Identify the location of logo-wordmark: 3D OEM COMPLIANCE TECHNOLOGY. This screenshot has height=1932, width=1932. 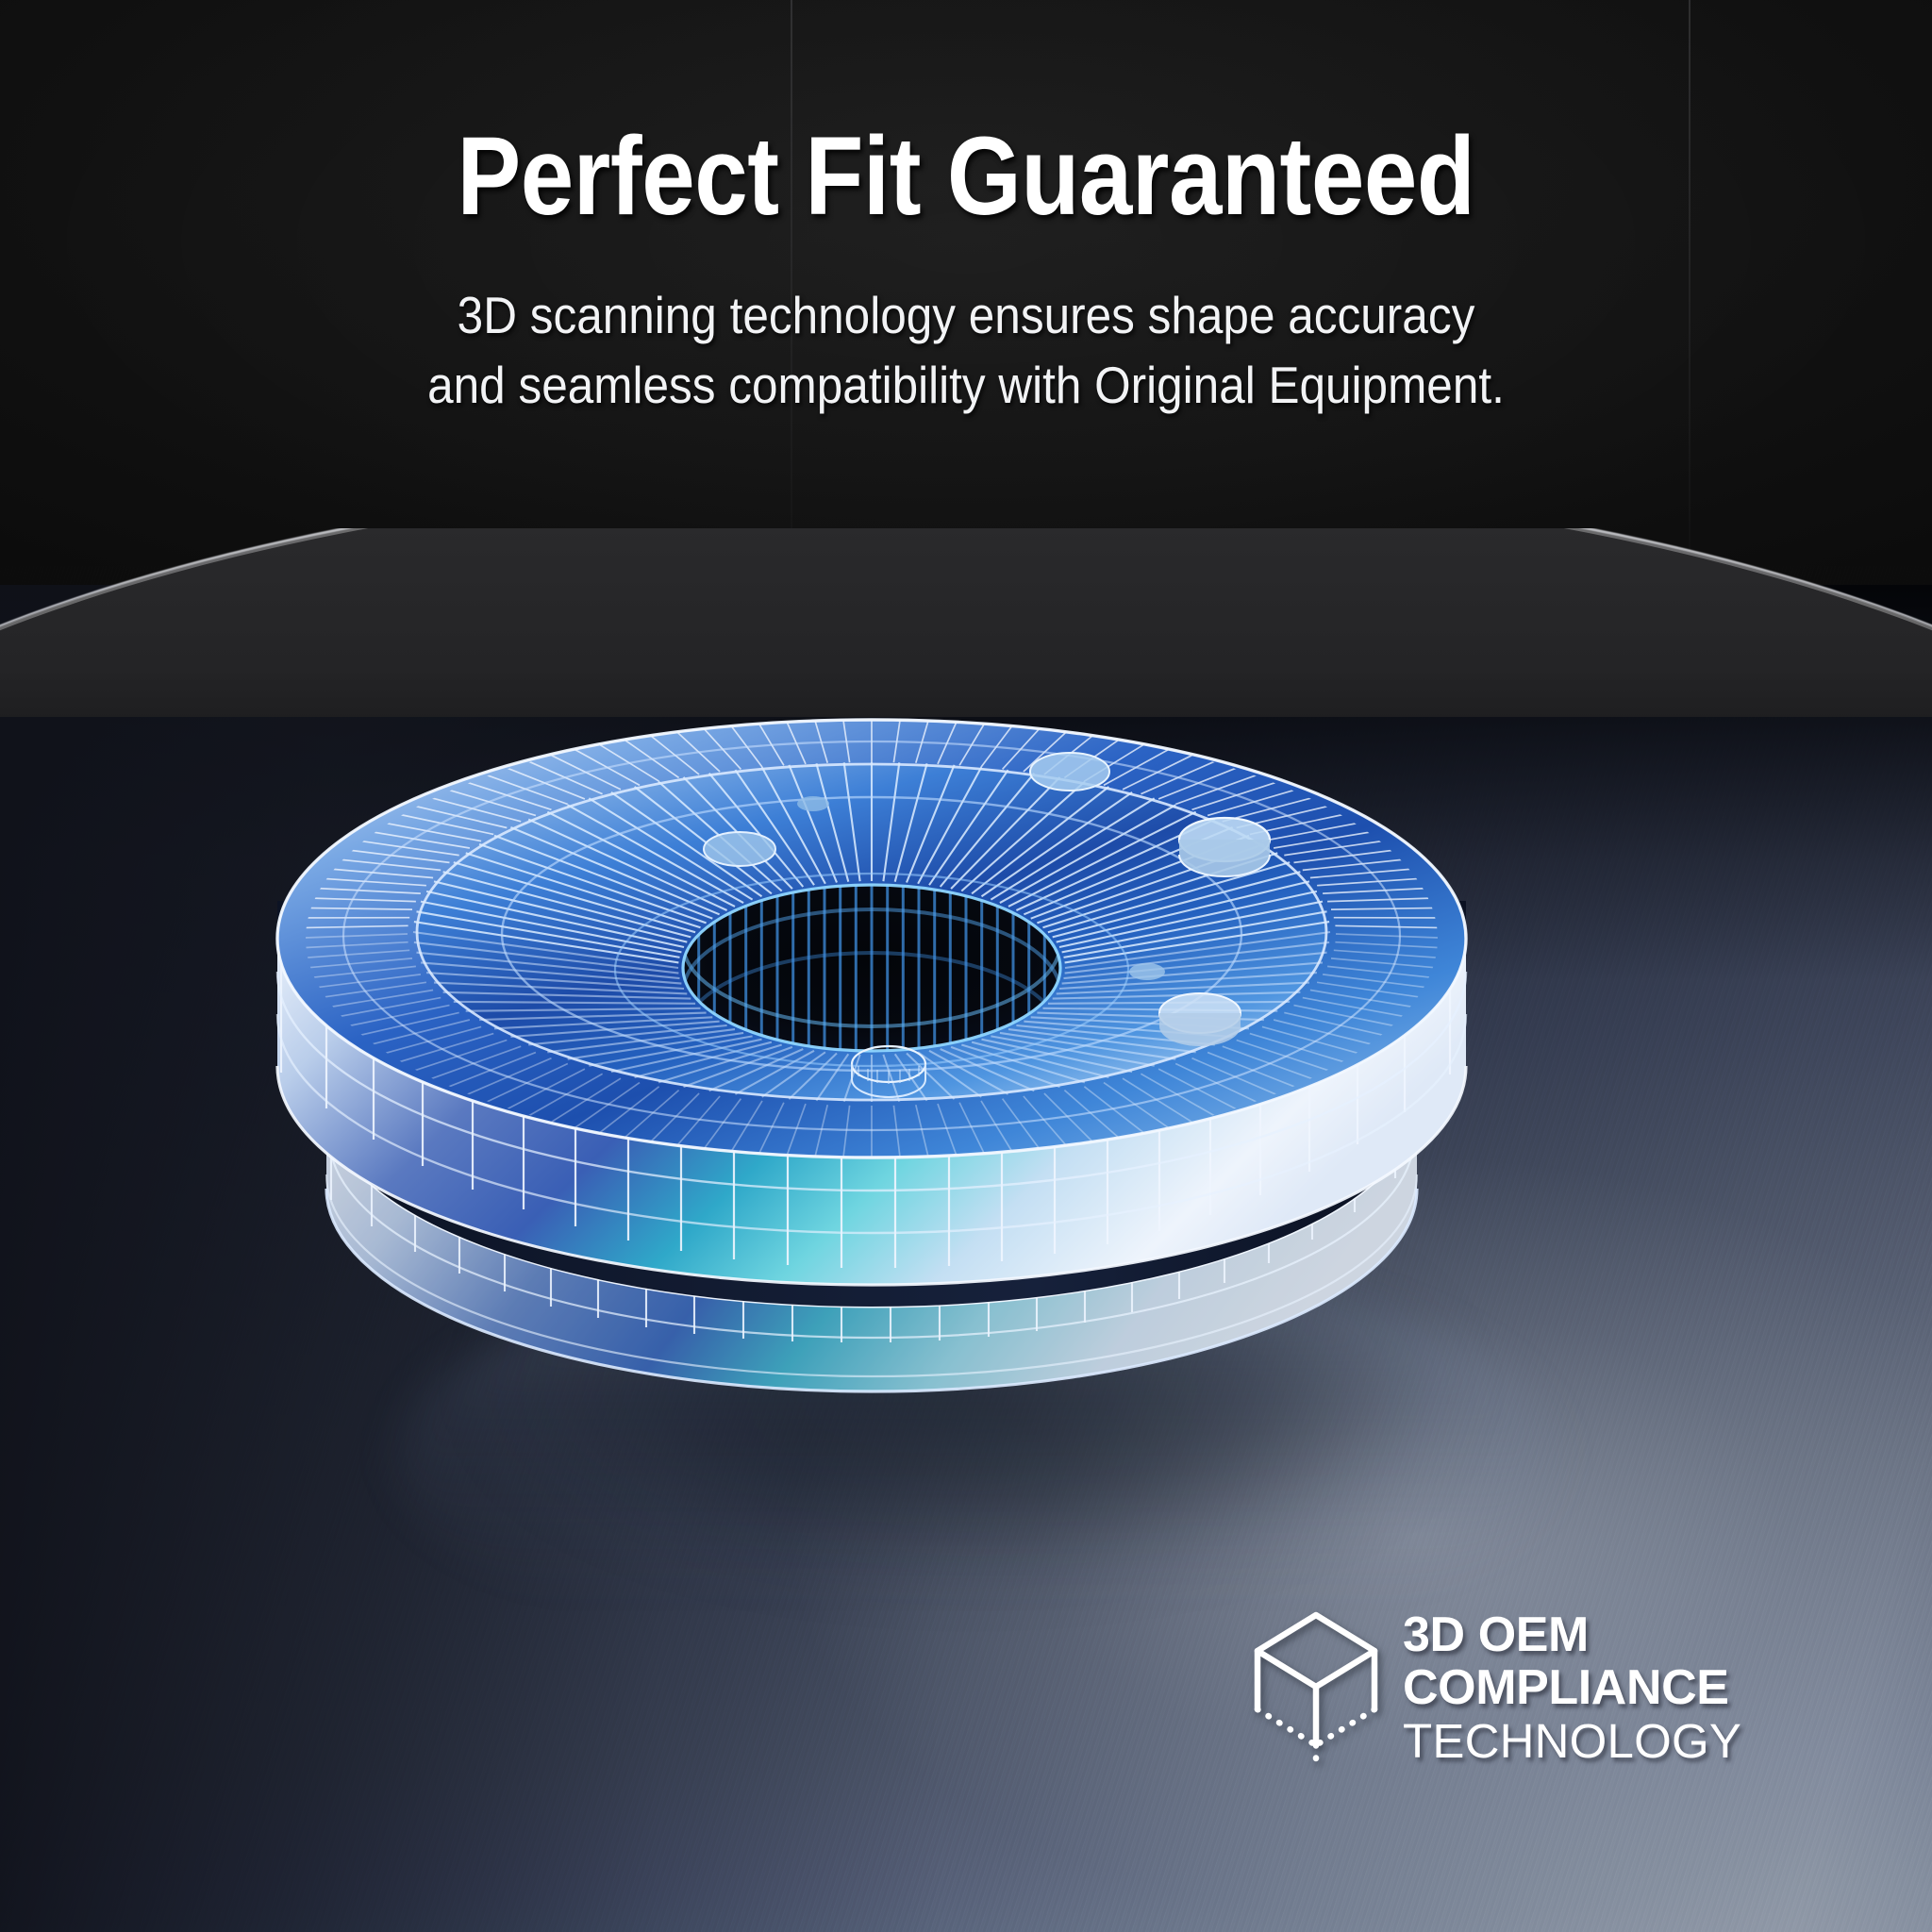
(1572, 1686).